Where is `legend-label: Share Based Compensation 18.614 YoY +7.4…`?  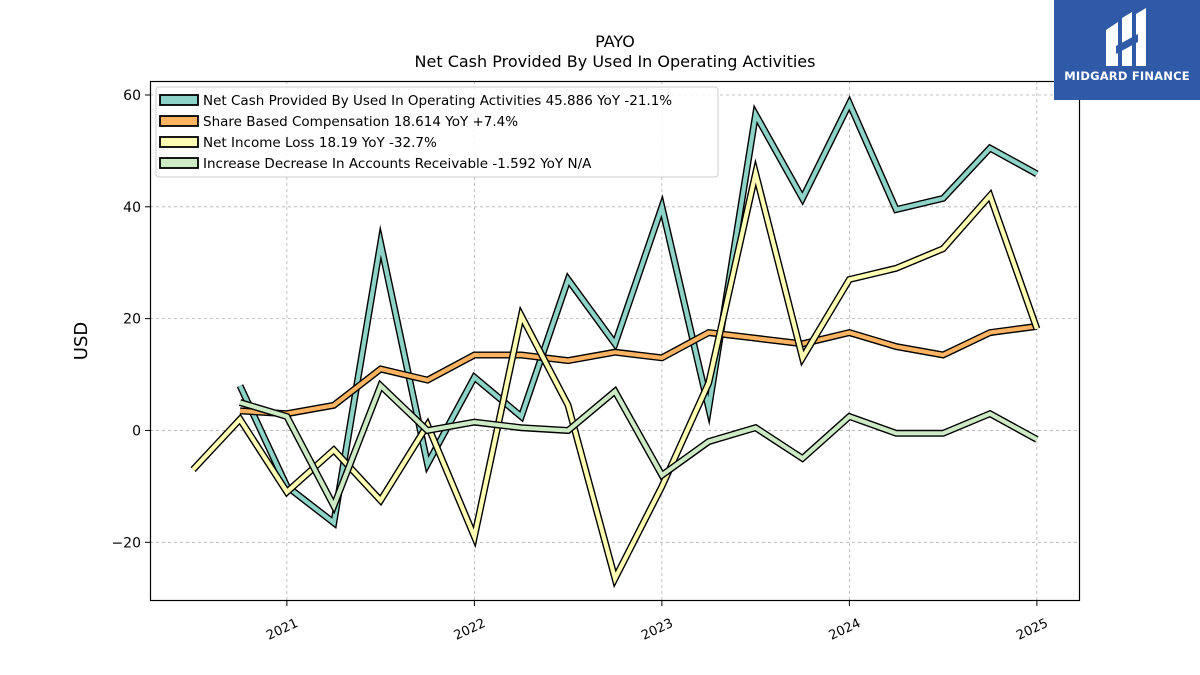 legend-label: Share Based Compensation 18.614 YoY +7.4… is located at coordinates (360, 122).